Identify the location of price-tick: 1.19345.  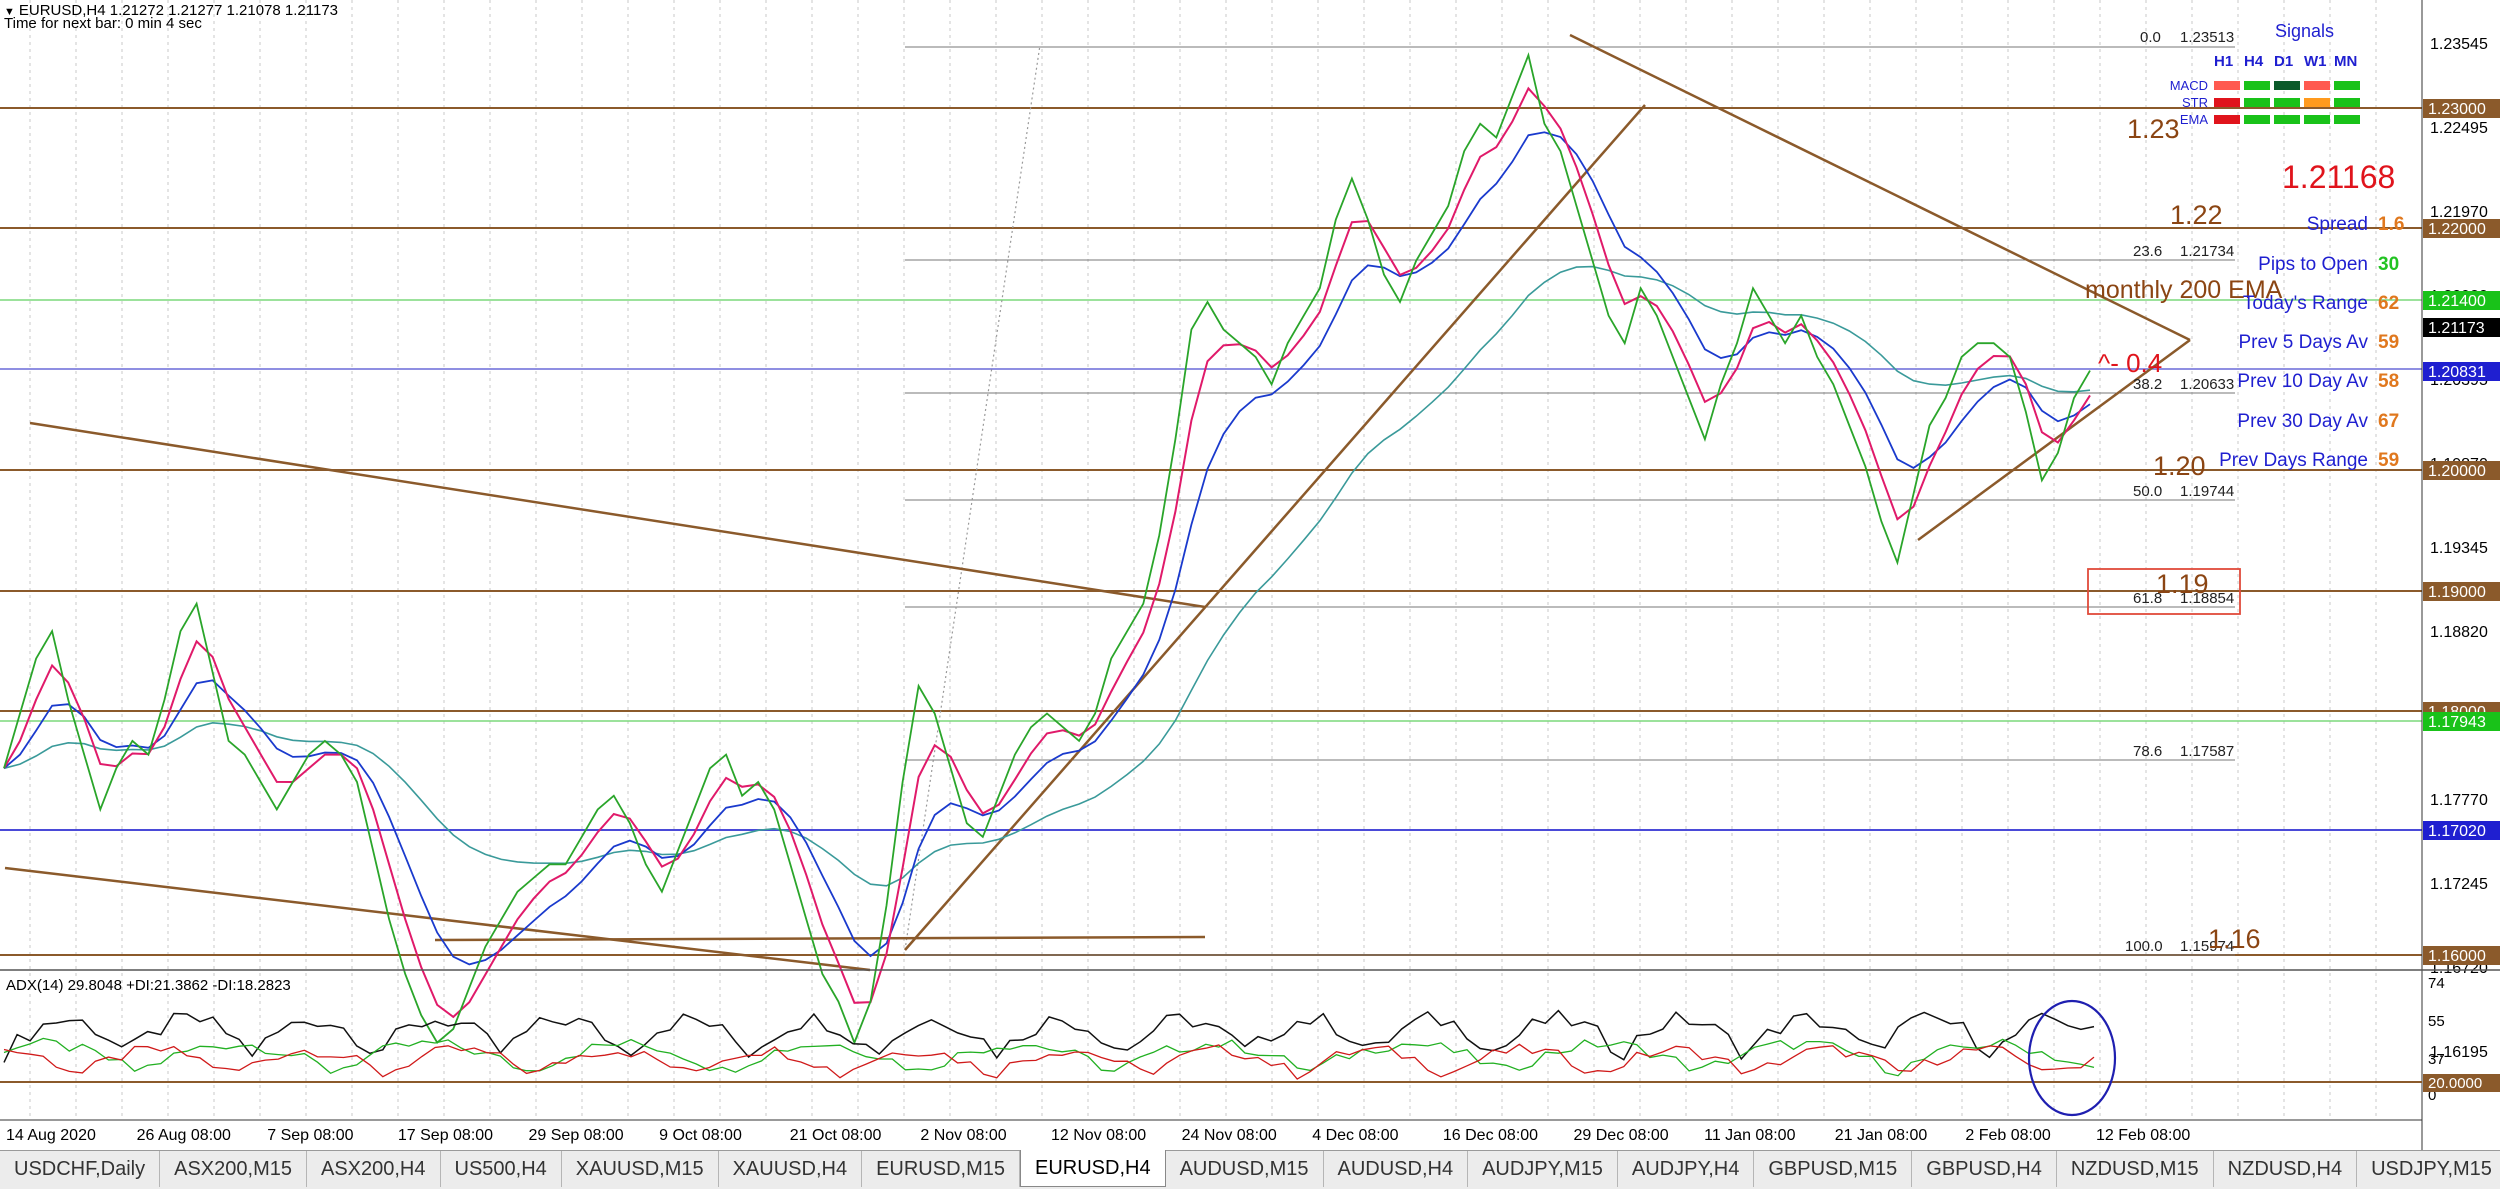
(2459, 548).